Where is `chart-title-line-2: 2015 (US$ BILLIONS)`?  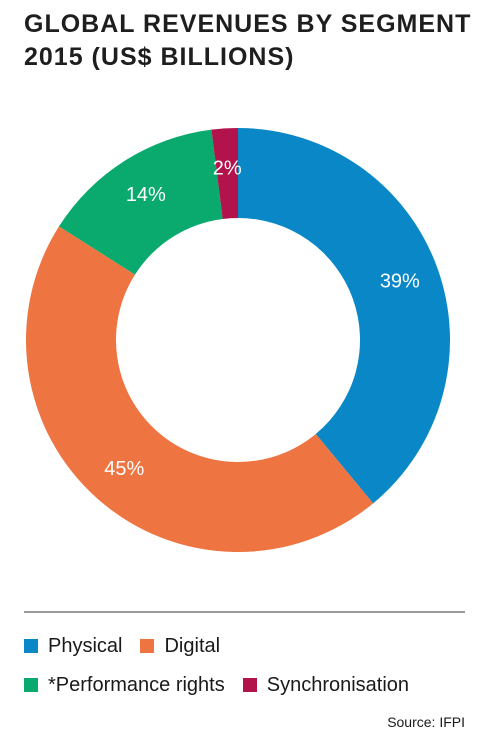 chart-title-line-2: 2015 (US$ BILLIONS) is located at coordinates (159, 57).